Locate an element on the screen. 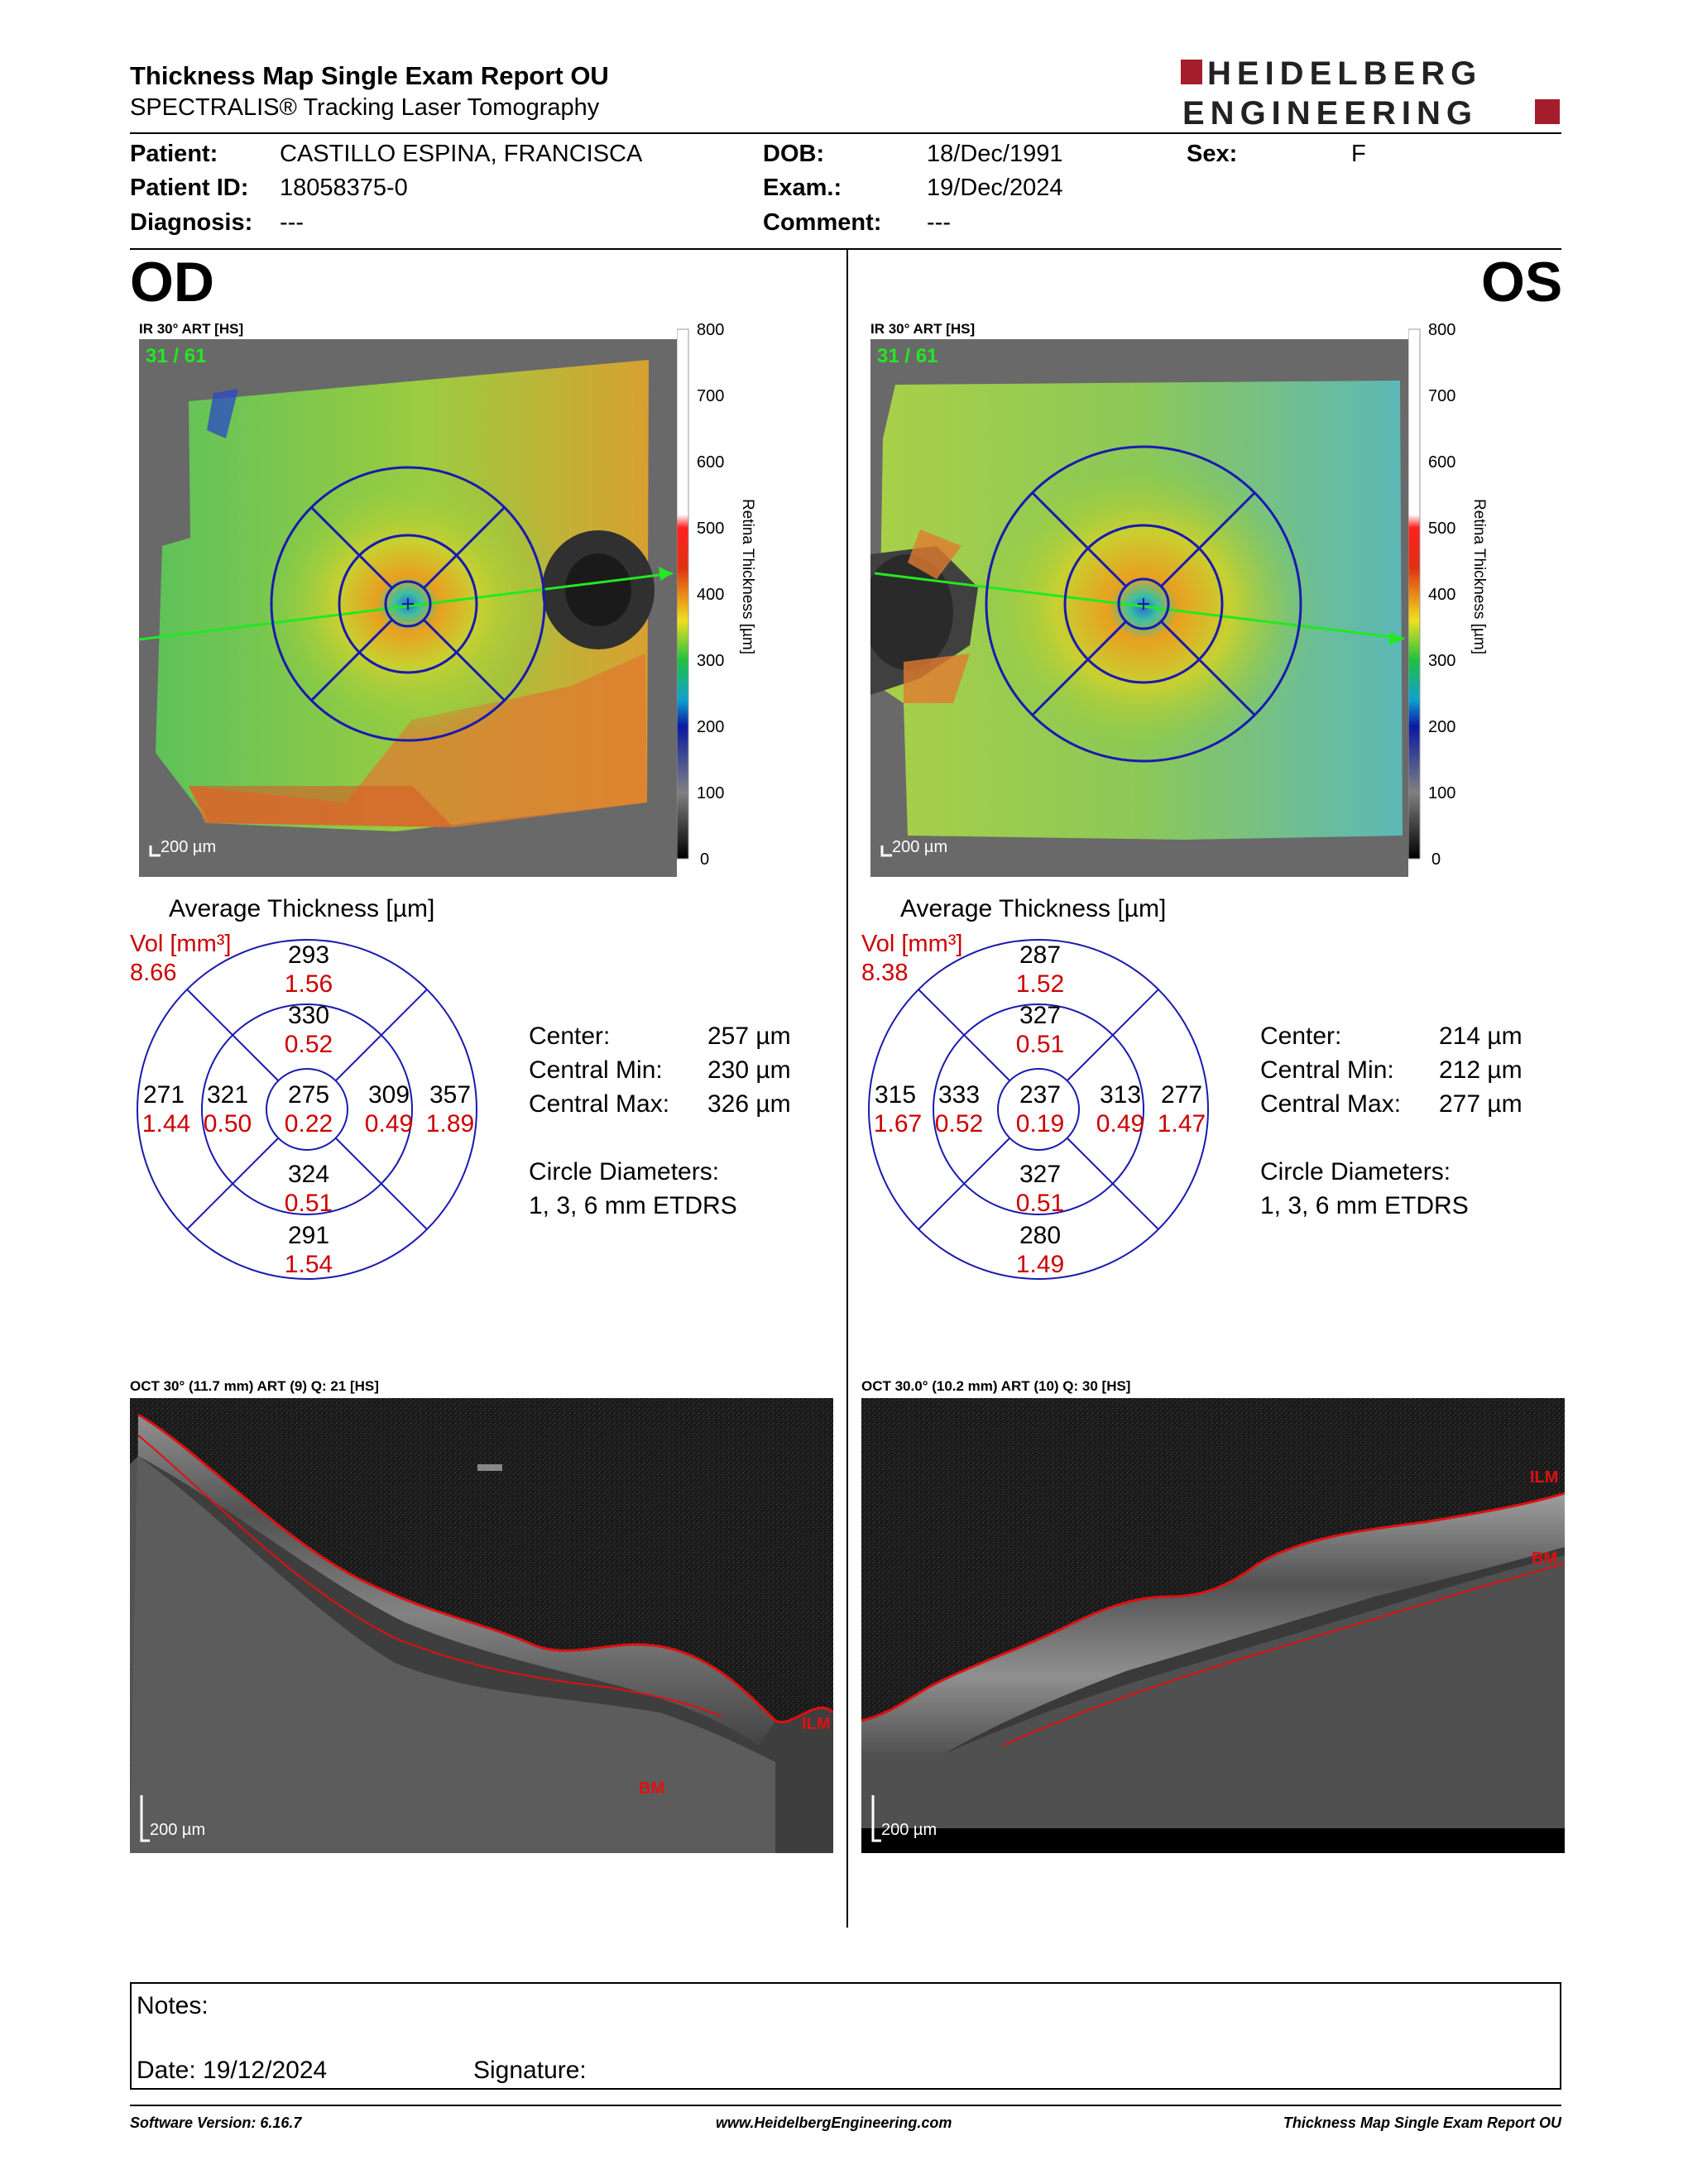 This screenshot has width=1688, height=2184. sex-label: Sex: is located at coordinates (1212, 154).